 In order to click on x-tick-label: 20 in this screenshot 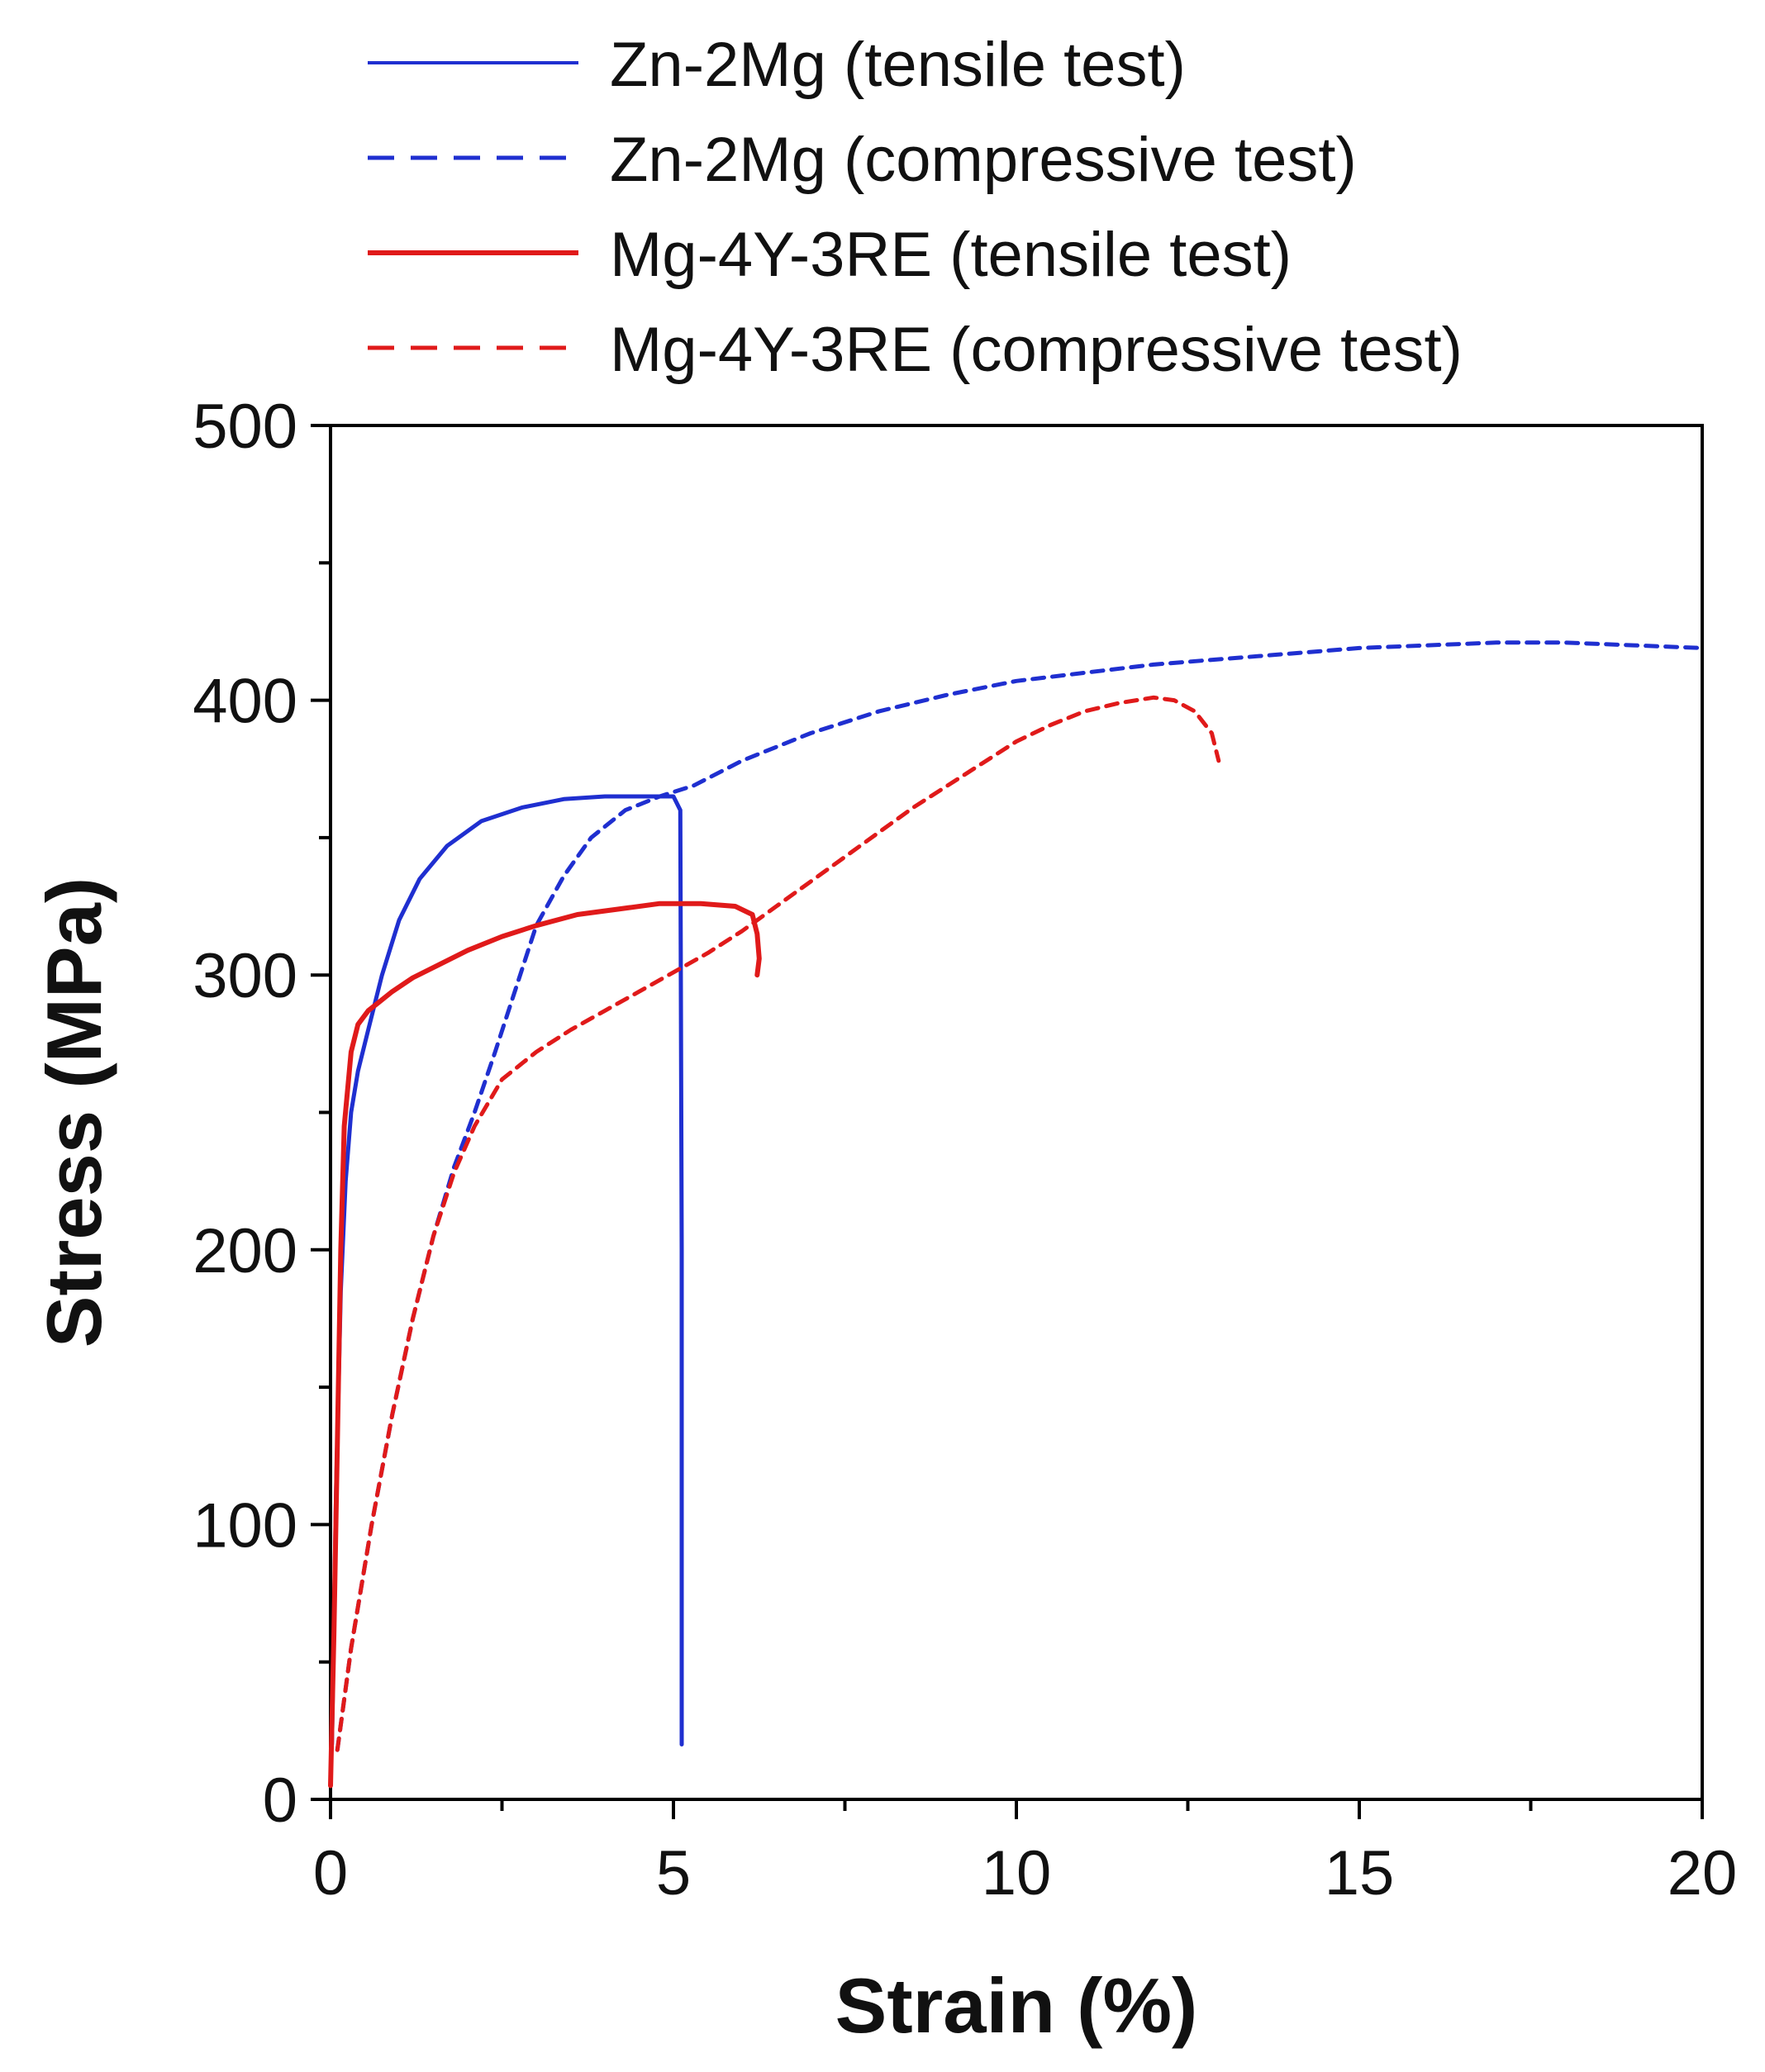, I will do `click(1702, 1873)`.